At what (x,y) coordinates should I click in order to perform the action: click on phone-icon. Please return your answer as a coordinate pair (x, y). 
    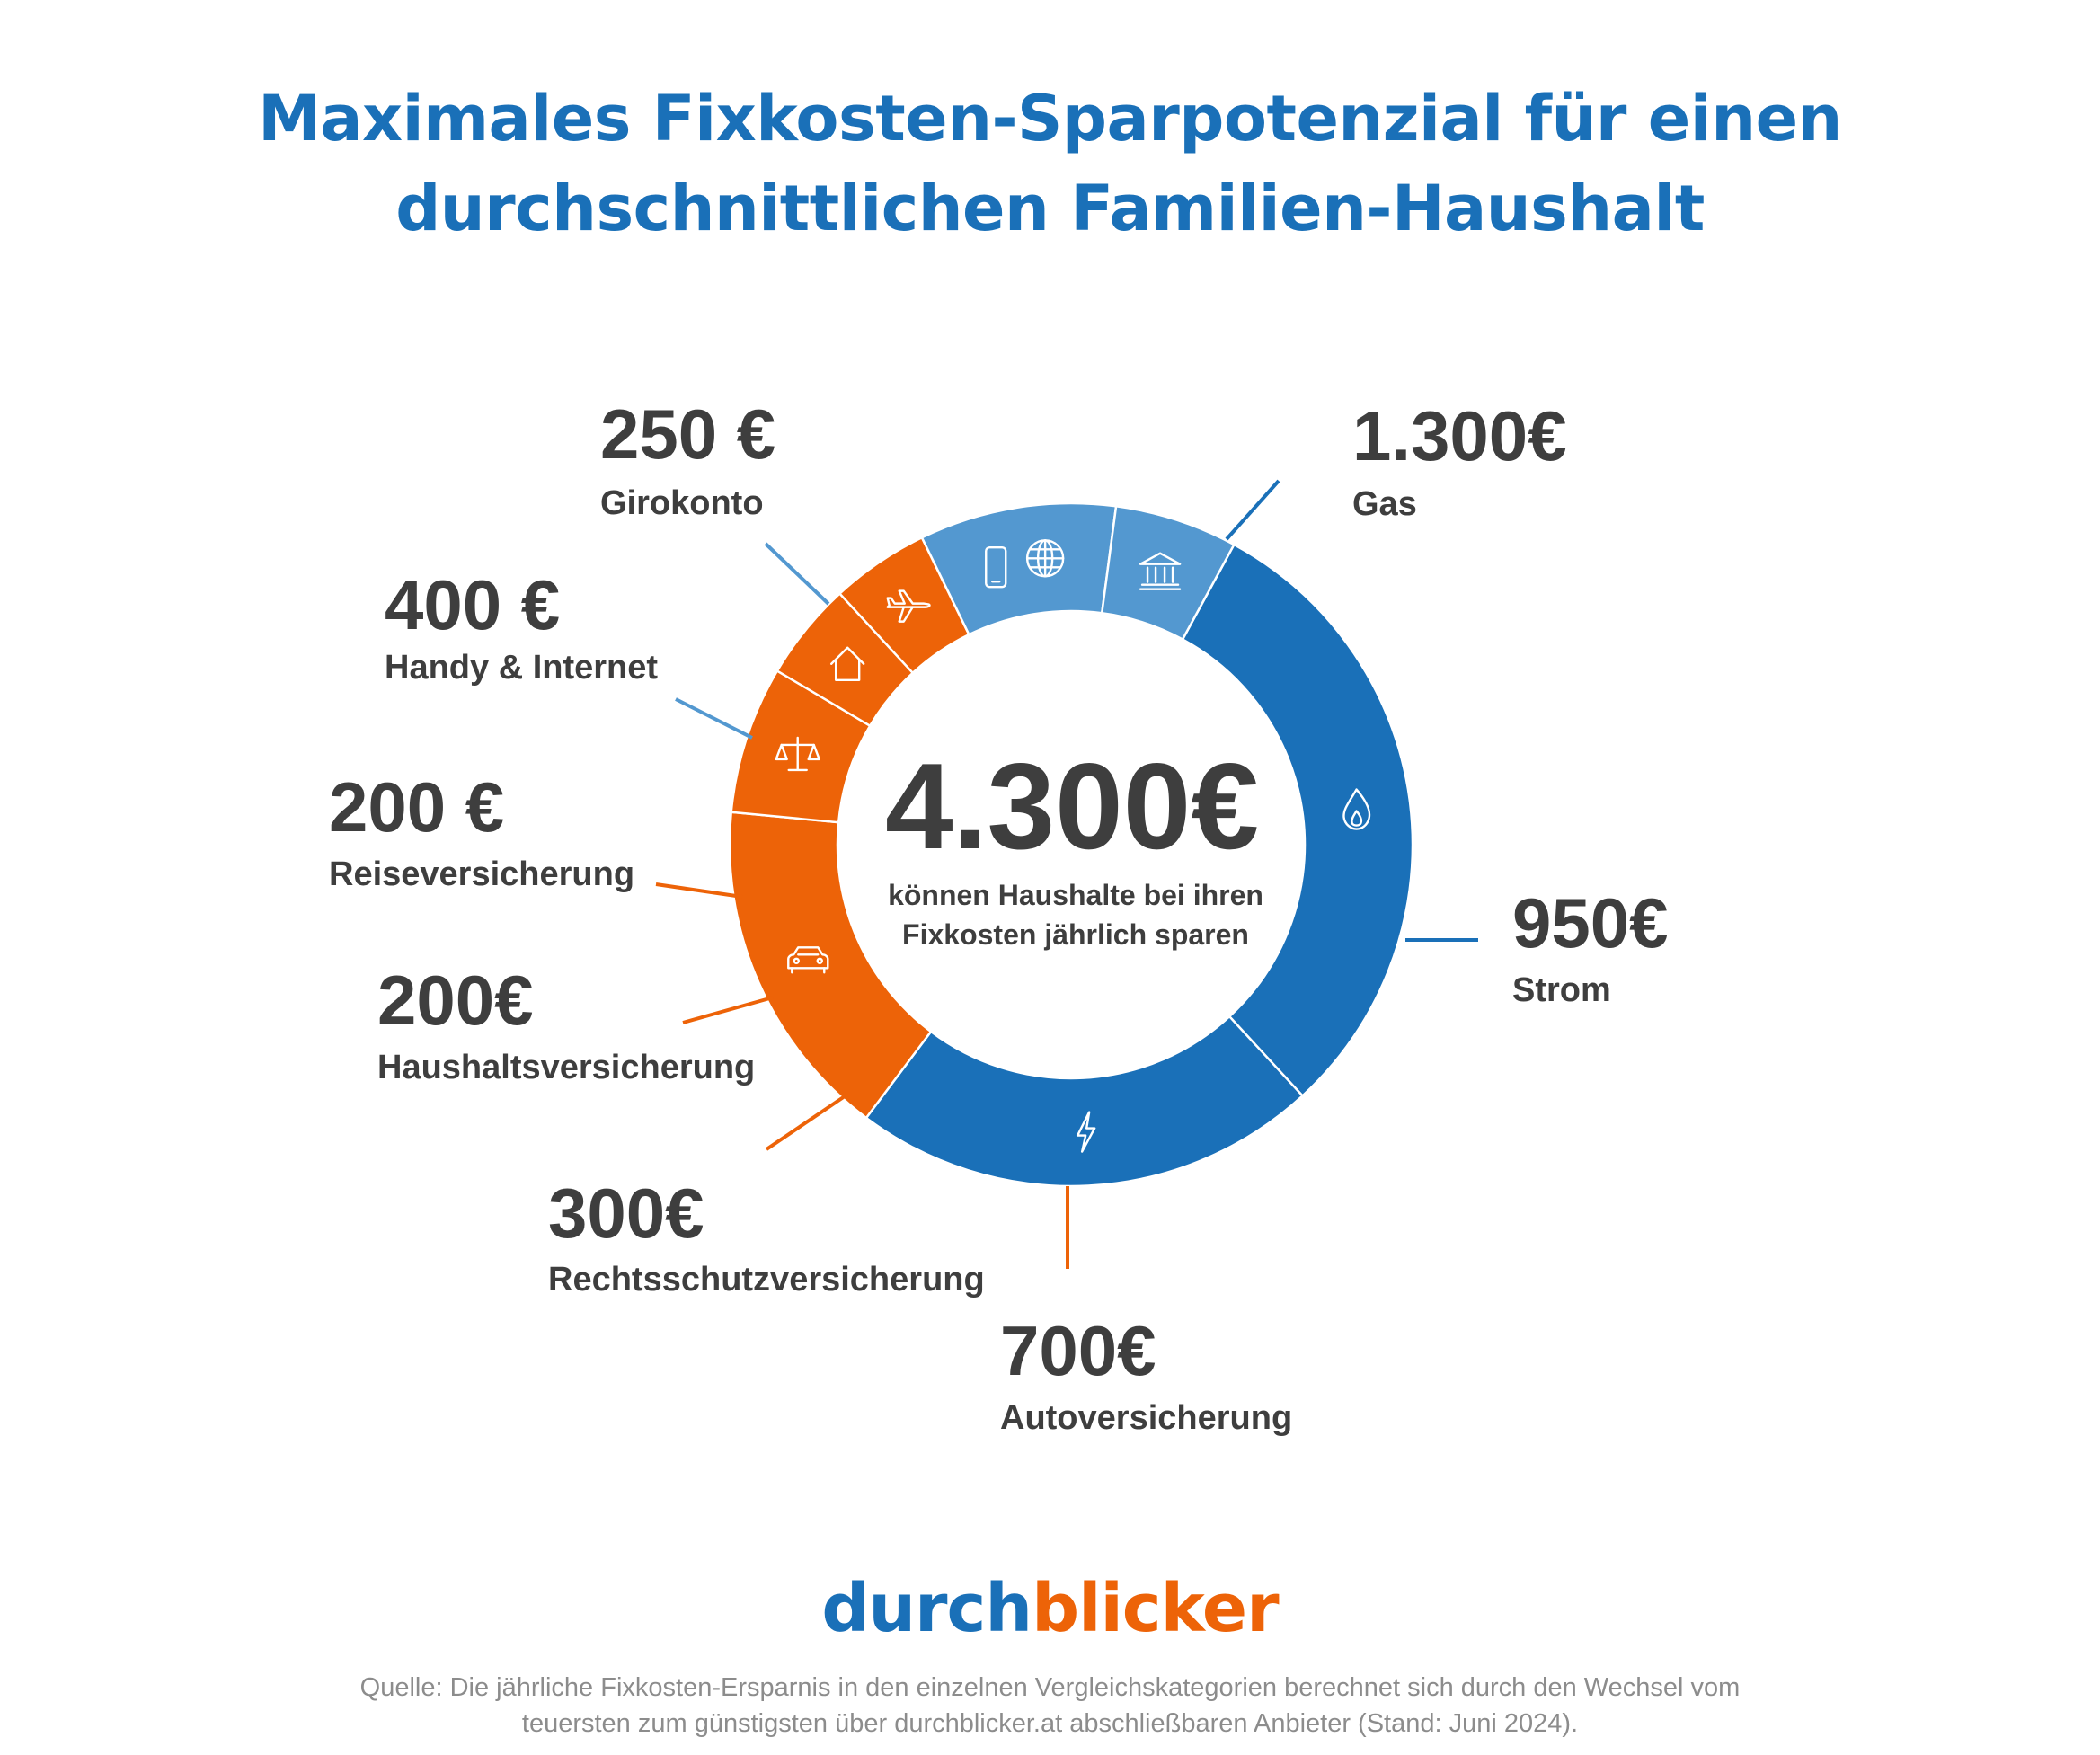
    Looking at the image, I should click on (996, 567).